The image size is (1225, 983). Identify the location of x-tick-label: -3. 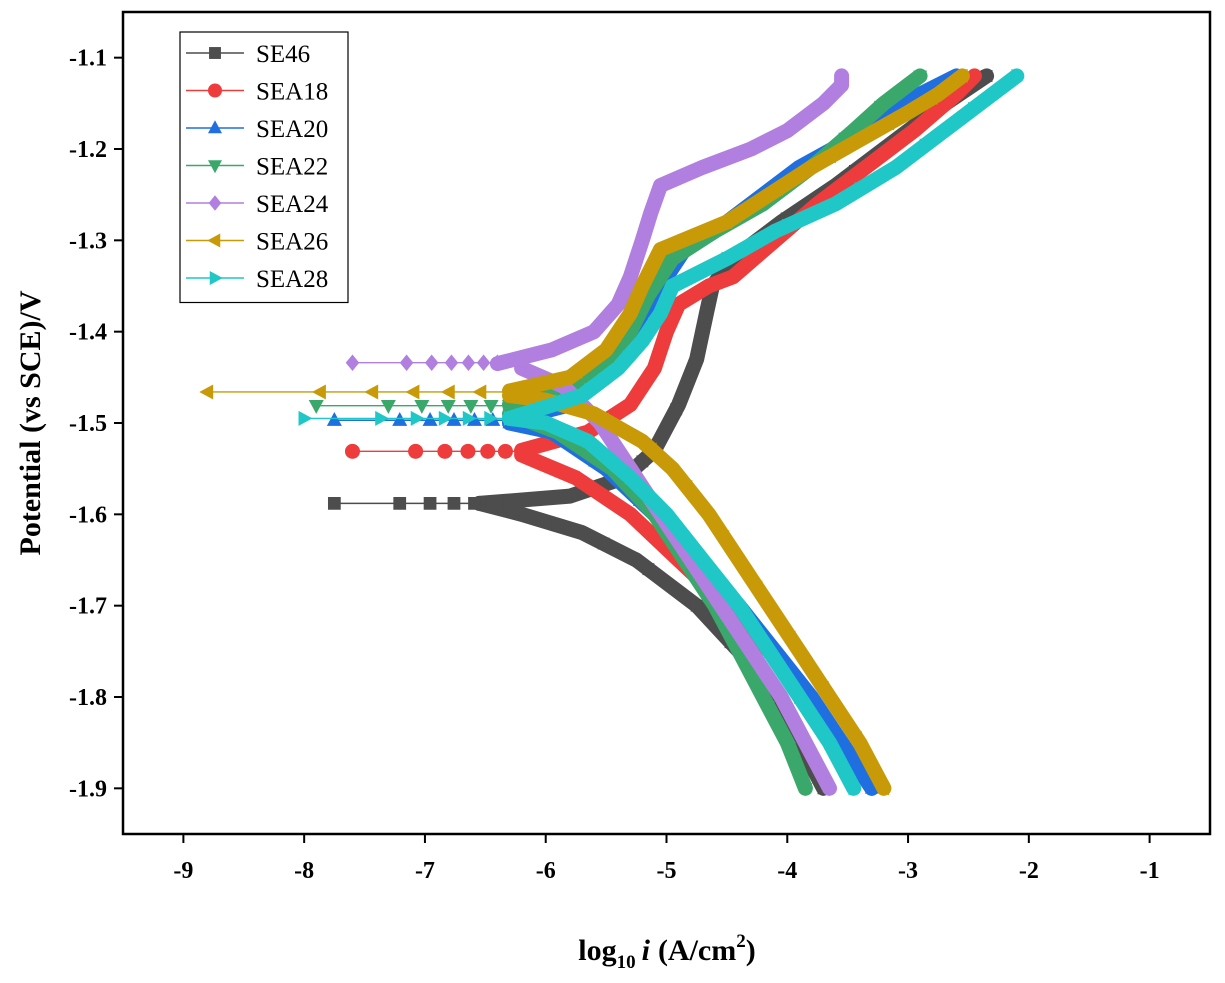
(908, 871).